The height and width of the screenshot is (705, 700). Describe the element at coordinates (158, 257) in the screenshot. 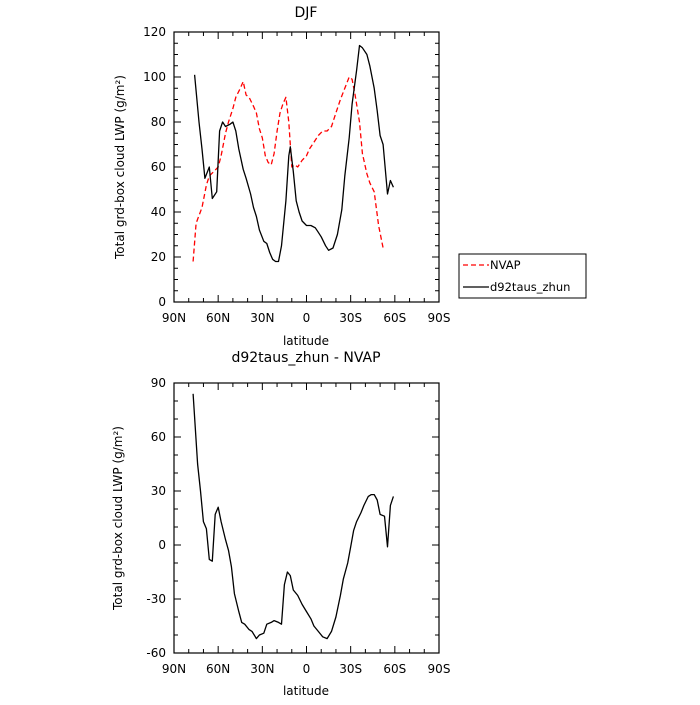

I see `y-tick-label: 20` at that location.